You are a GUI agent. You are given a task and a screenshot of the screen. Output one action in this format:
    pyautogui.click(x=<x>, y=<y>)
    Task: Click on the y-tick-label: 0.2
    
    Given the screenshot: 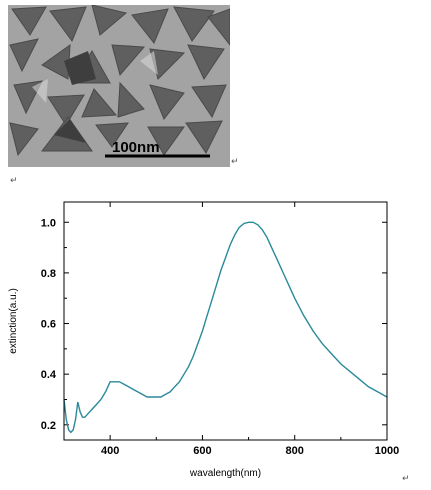 What is the action you would take?
    pyautogui.click(x=48, y=426)
    